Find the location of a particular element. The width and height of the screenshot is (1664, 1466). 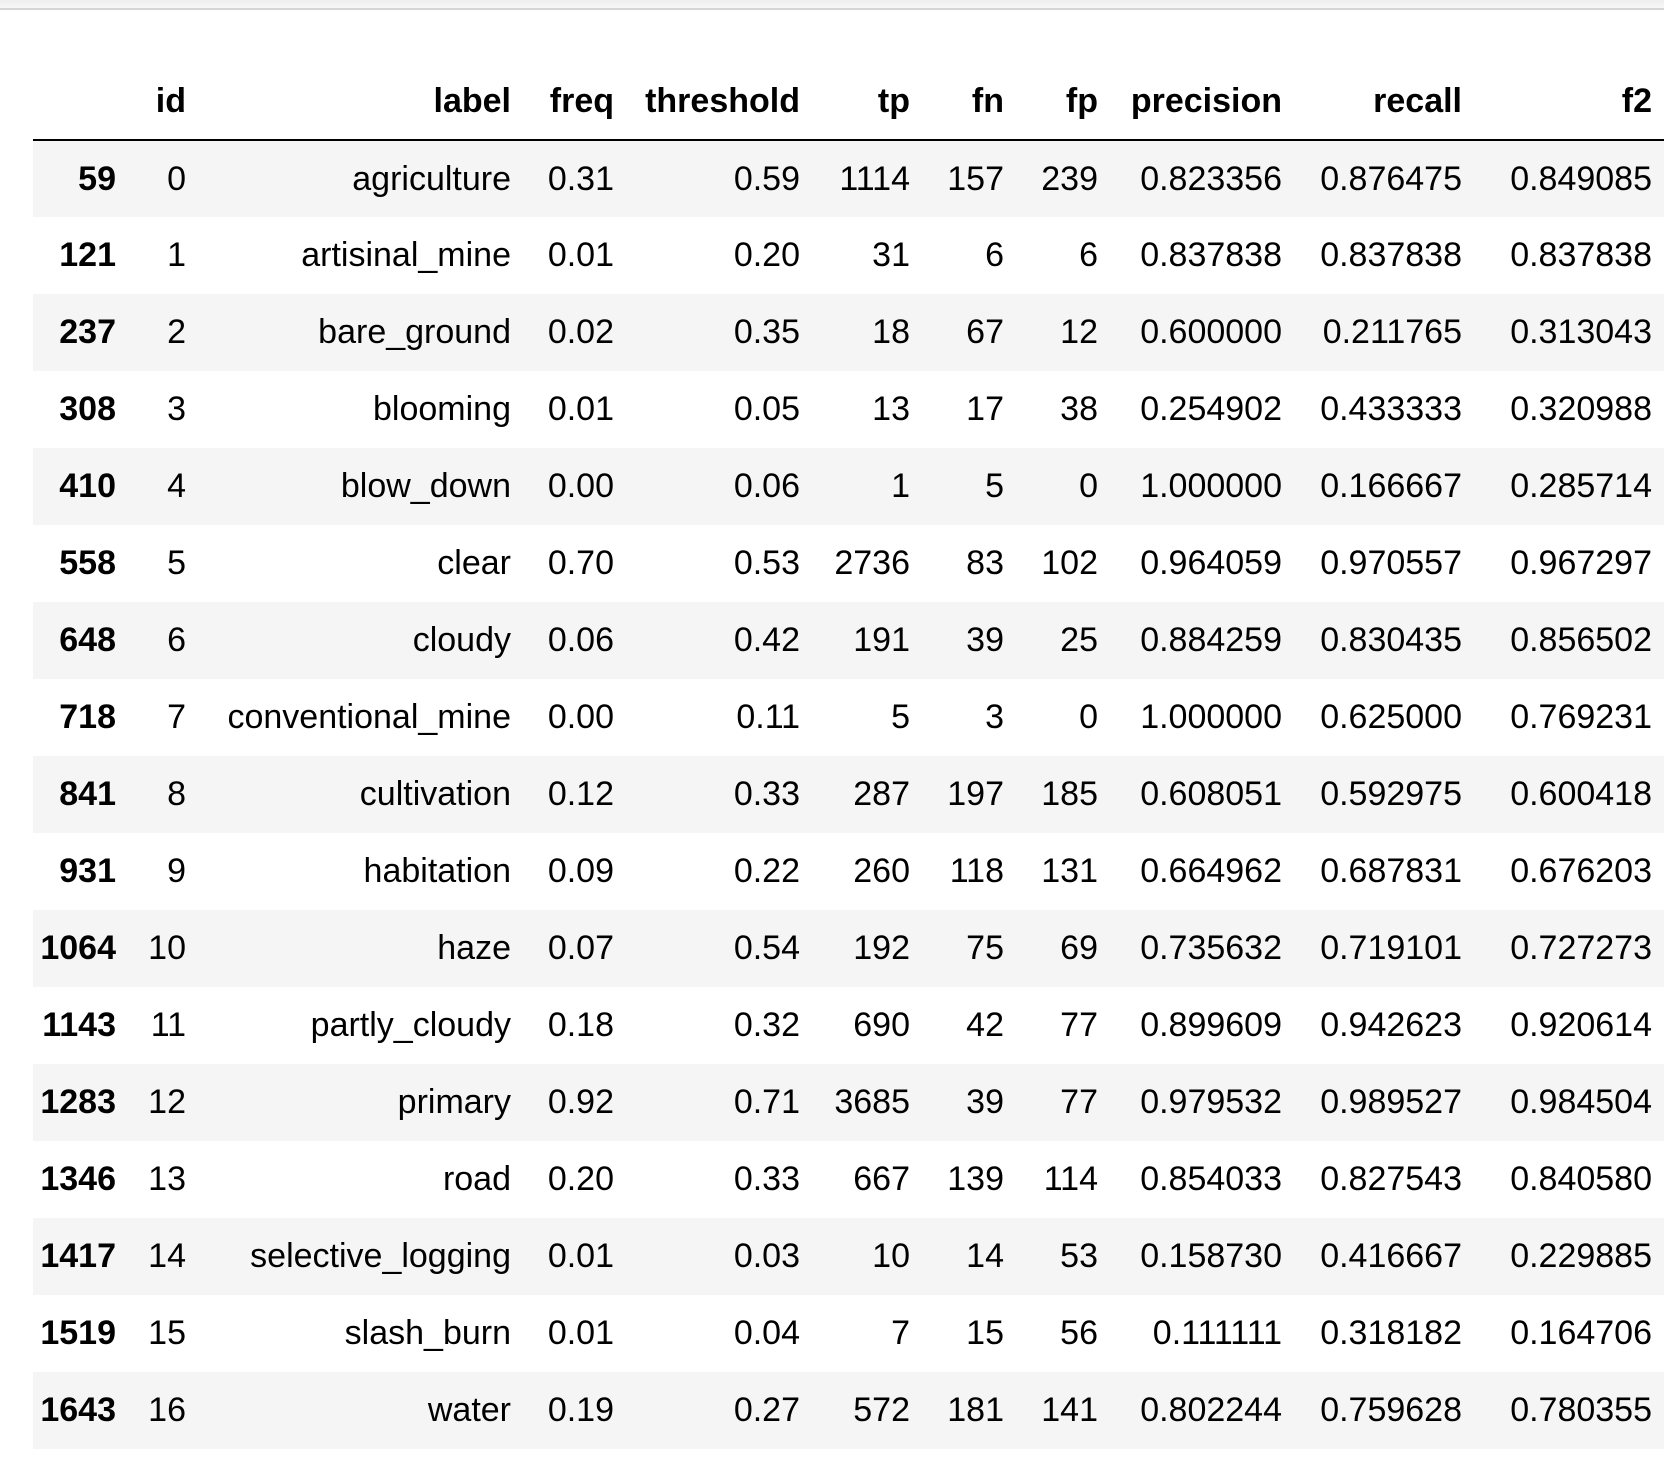

label-cell: agriculture is located at coordinates (431, 178).